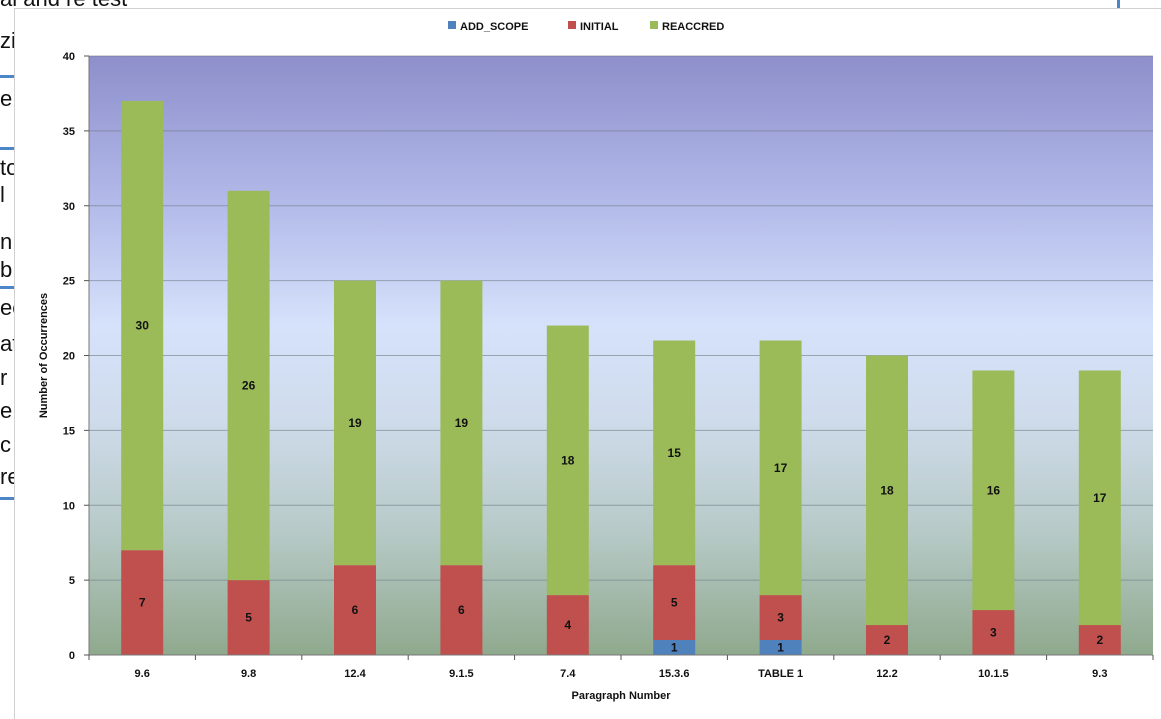  I want to click on x-tick-label: 9.6, so click(142, 674).